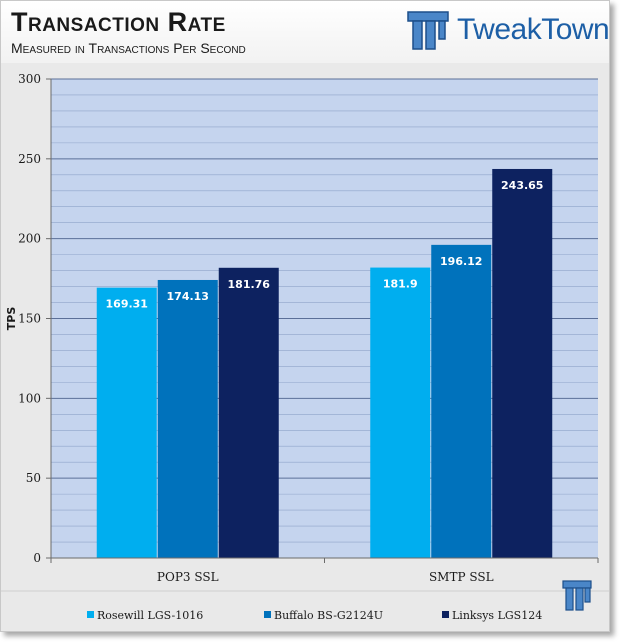 This screenshot has height=642, width=620. I want to click on y-tick-label: 50, so click(33, 478).